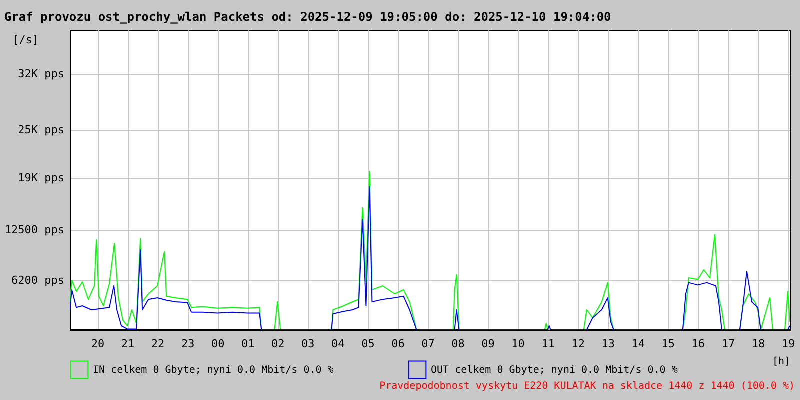  What do you see at coordinates (639, 344) in the screenshot?
I see `x-tick-label: 14` at bounding box center [639, 344].